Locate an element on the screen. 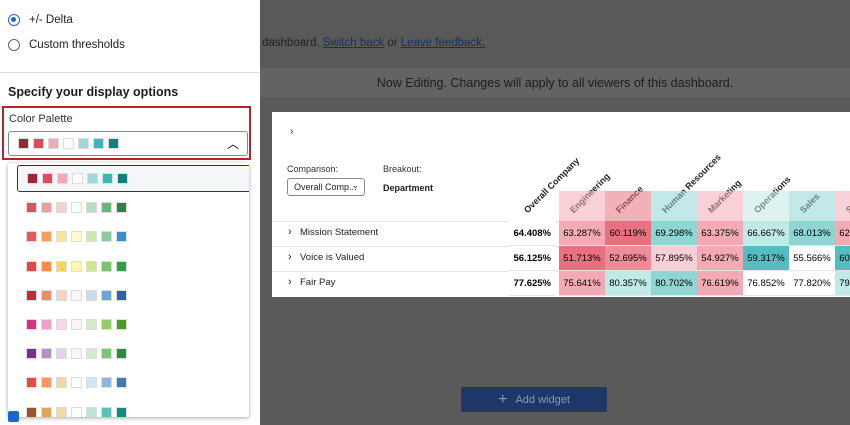 This screenshot has width=850, height=425. comparison-dropdown: Overall Comp... ⌄ is located at coordinates (326, 187).